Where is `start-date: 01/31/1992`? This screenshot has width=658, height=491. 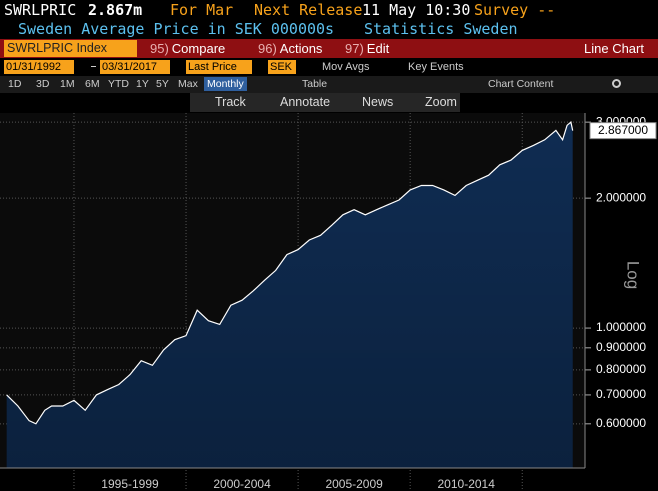 start-date: 01/31/1992 is located at coordinates (39, 67).